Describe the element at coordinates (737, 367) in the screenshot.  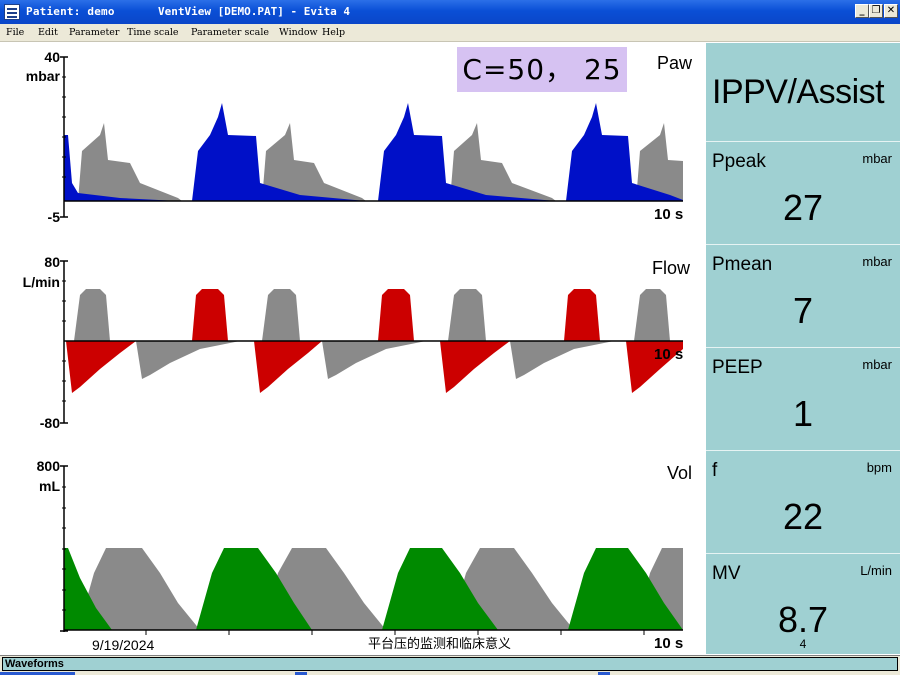
I see `param-name: PEEP` at that location.